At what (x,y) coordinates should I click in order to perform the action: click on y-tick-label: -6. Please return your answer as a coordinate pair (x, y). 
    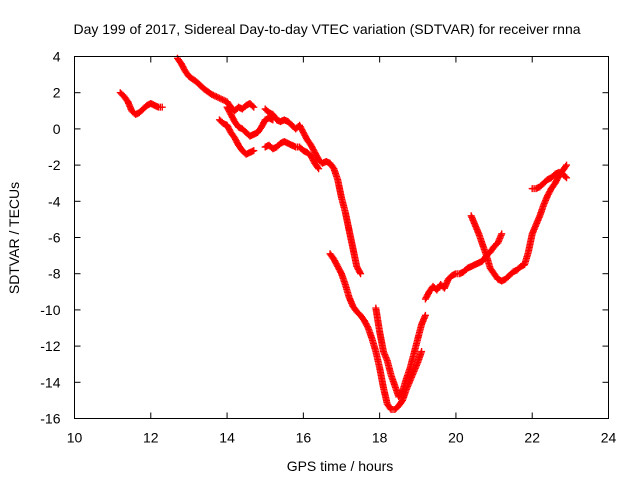
    Looking at the image, I should click on (54, 238).